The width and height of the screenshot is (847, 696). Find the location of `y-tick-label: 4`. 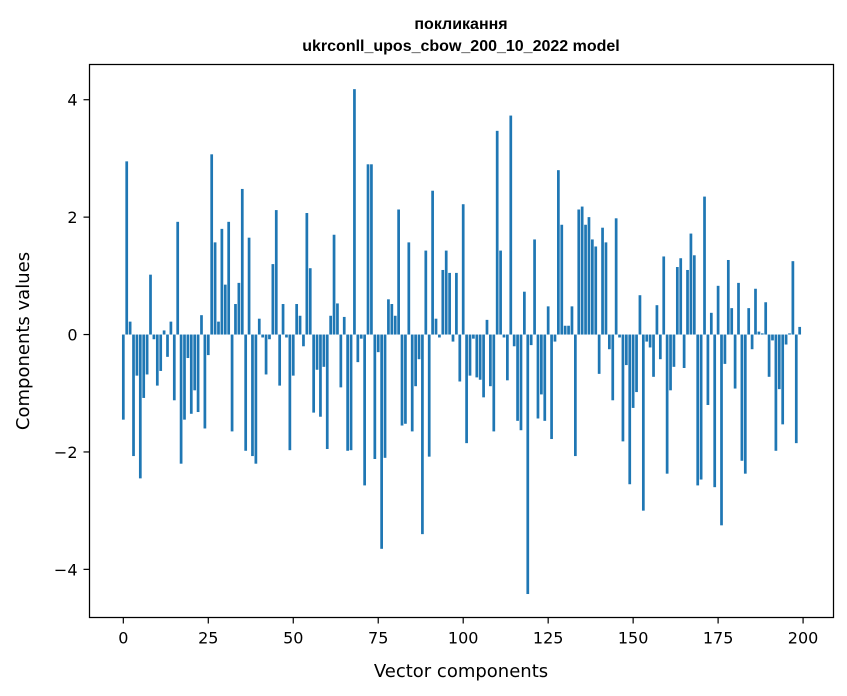

y-tick-label: 4 is located at coordinates (72, 100).